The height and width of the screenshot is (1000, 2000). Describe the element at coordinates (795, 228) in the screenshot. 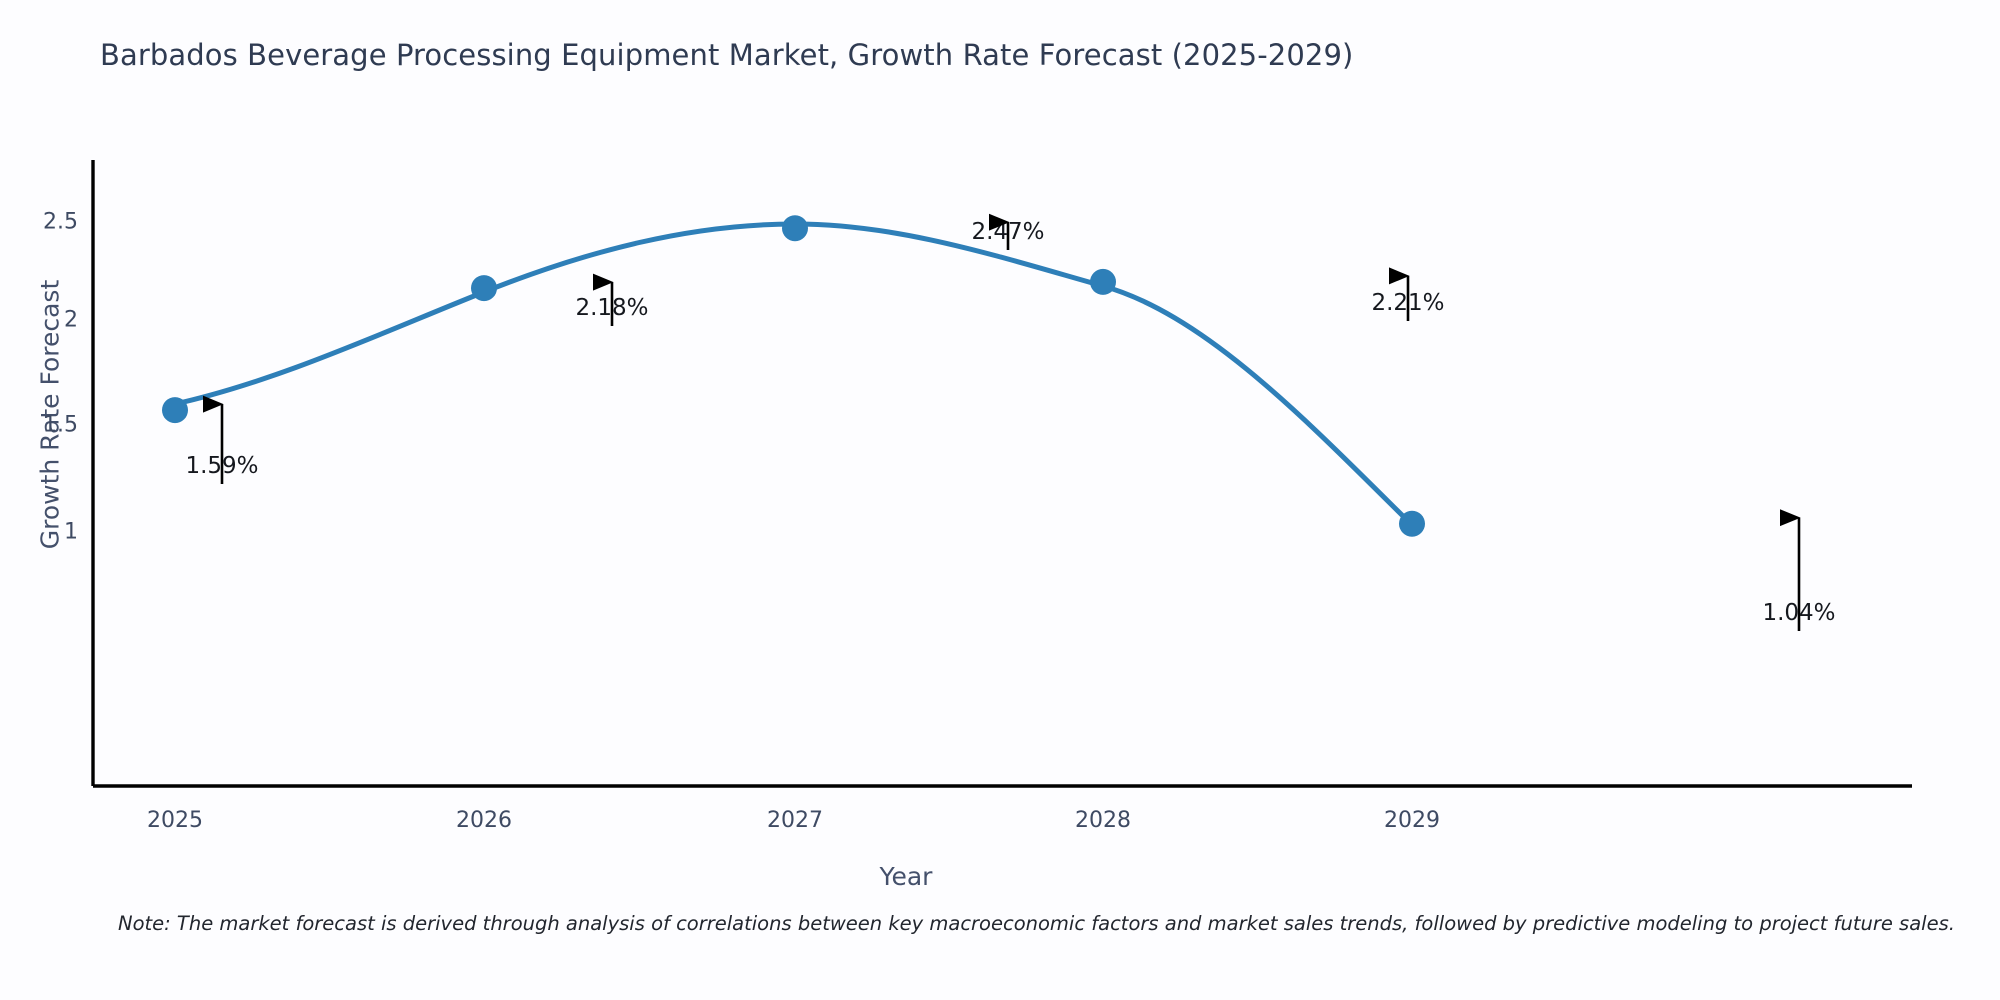

I see `data-point-2027` at that location.